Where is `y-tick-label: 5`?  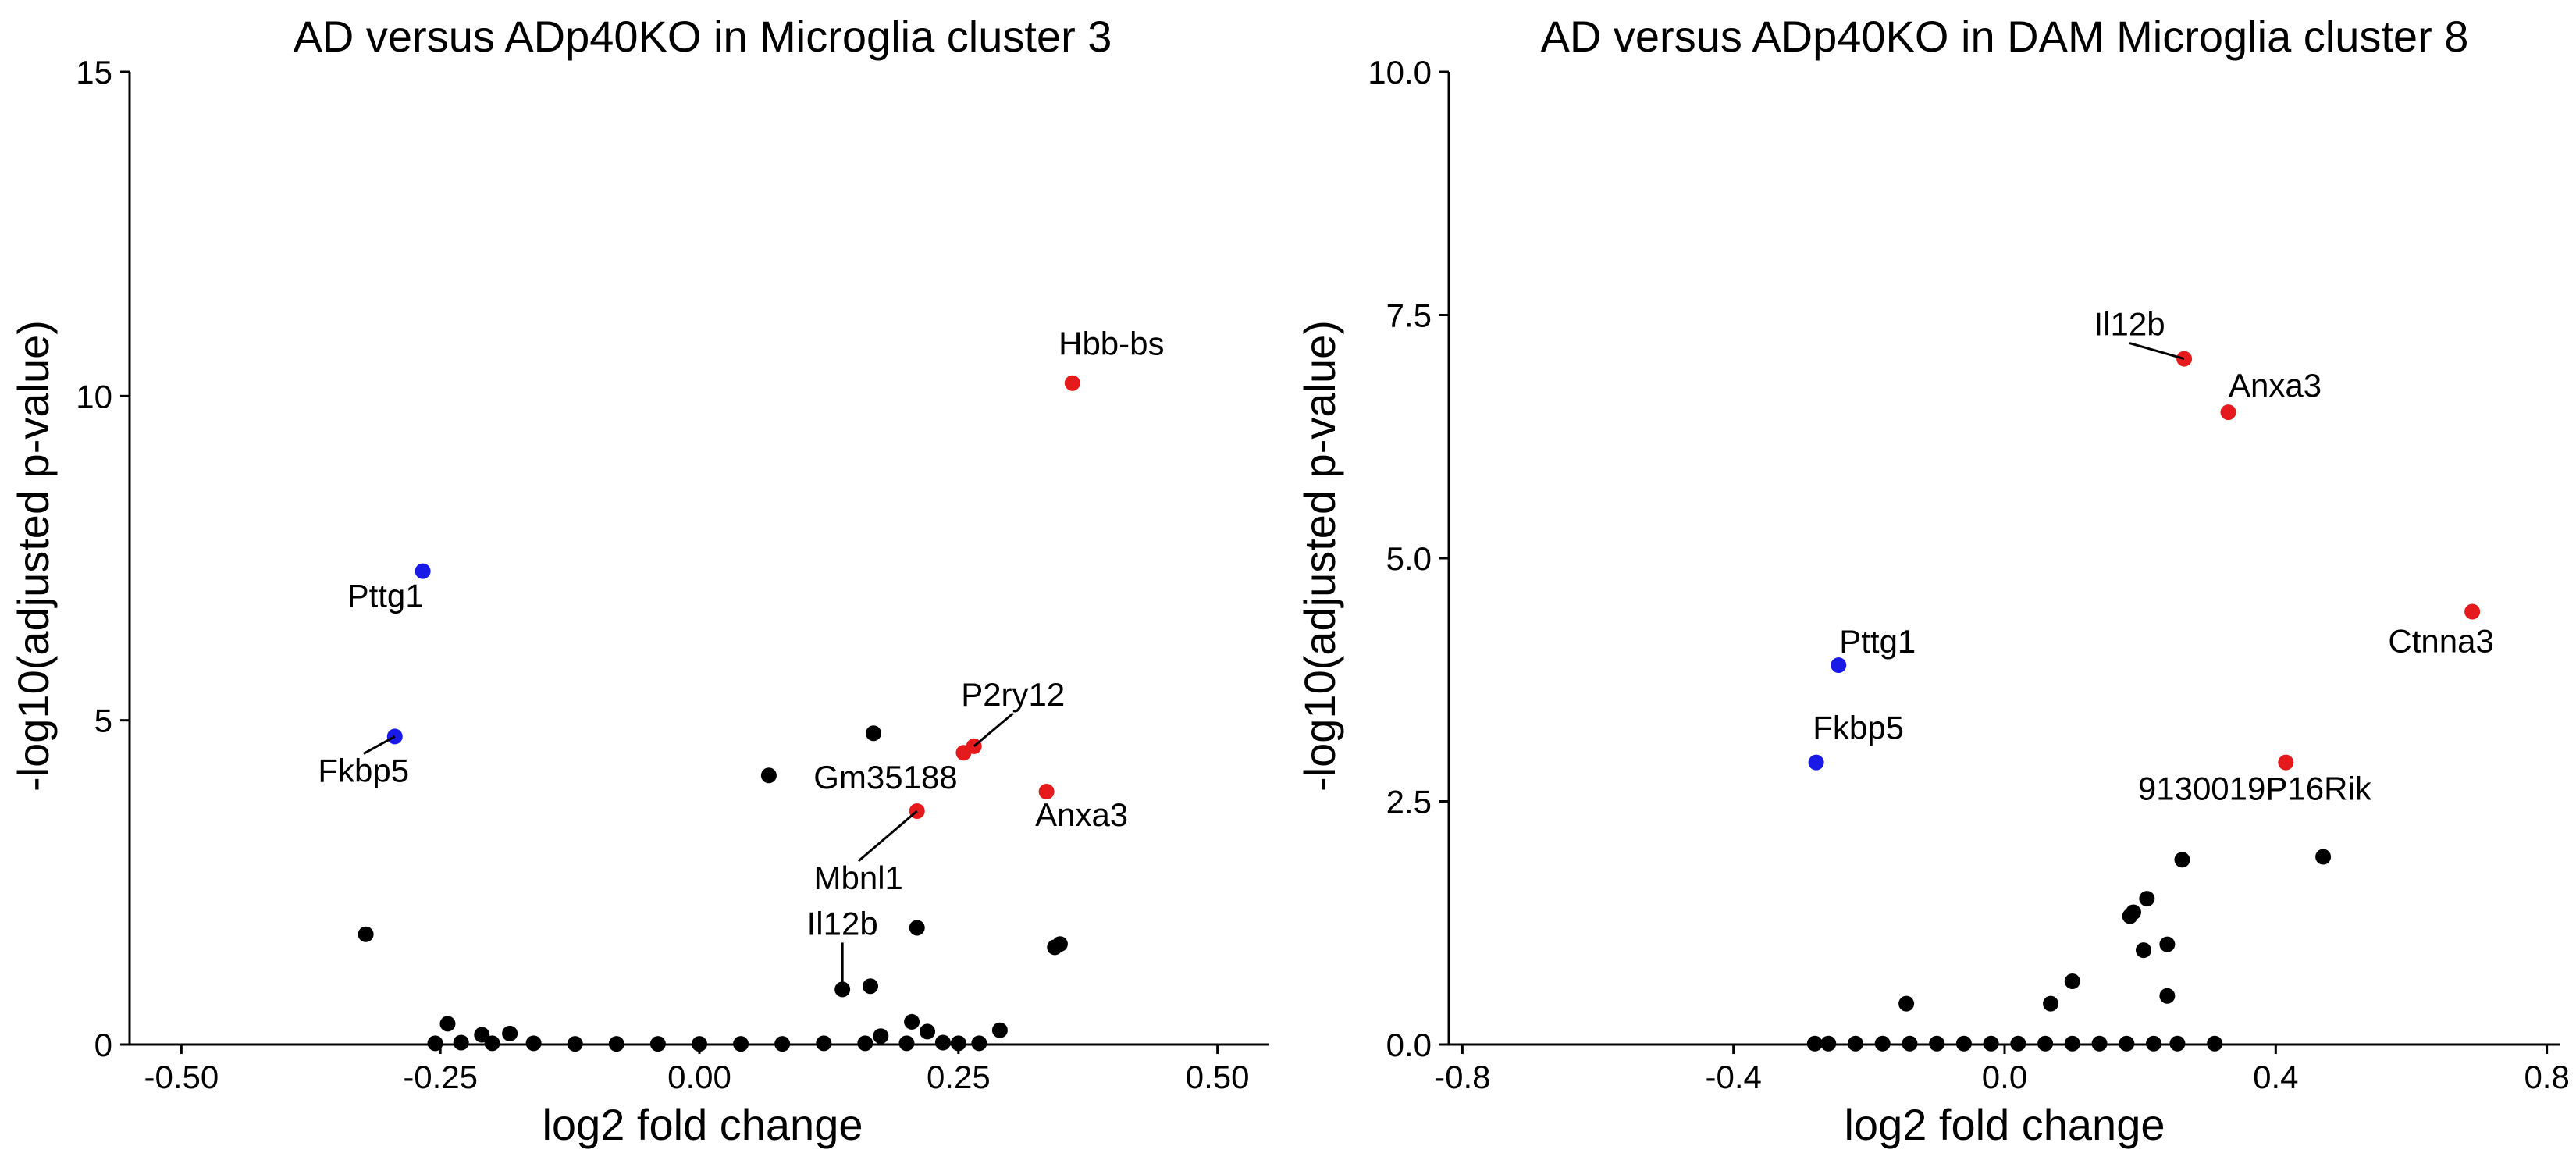 y-tick-label: 5 is located at coordinates (103, 721).